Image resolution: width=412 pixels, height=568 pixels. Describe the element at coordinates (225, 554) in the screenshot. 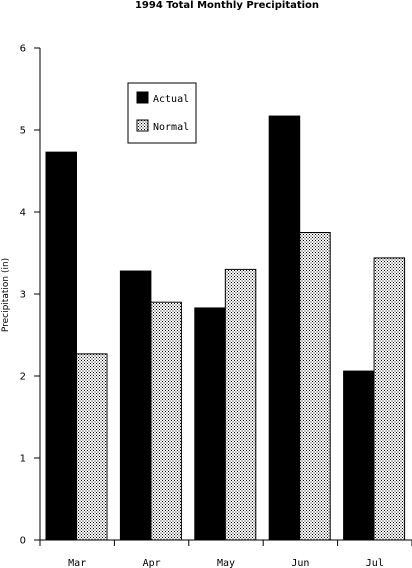

I see `x-ticks: Mar Apr May Jun Jul` at that location.